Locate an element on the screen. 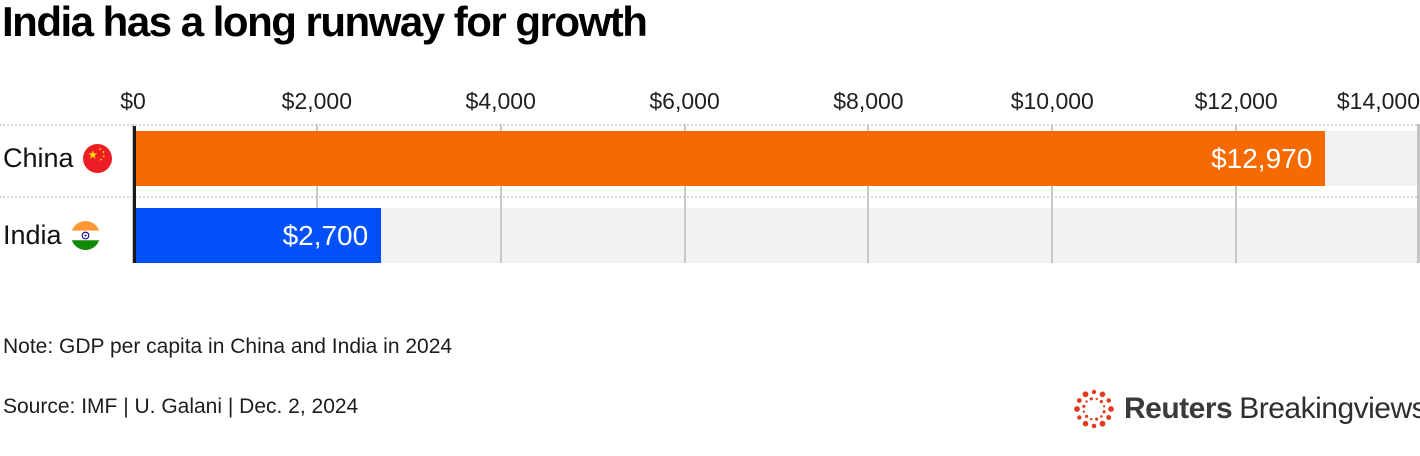 This screenshot has width=1420, height=456. logo-suffix-text: Breakingviews is located at coordinates (1329, 408).